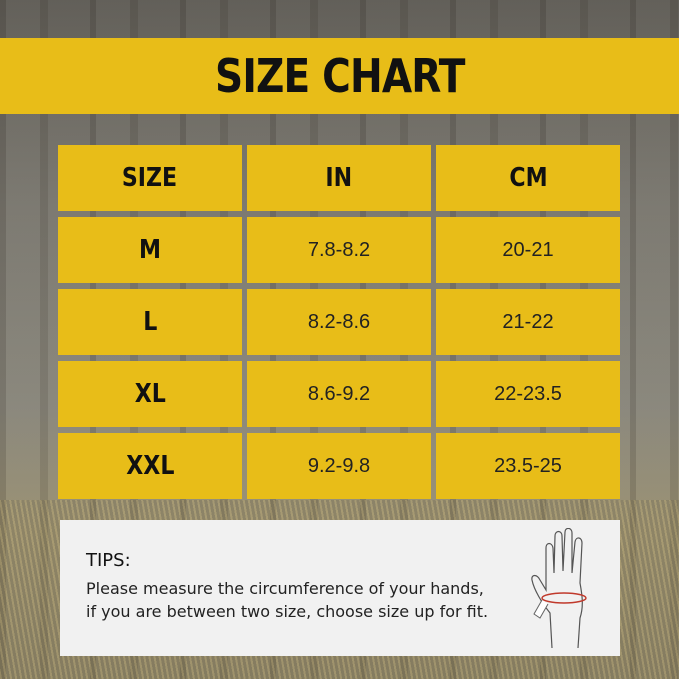 This screenshot has width=679, height=679. I want to click on measurement-value: 22-23.5, so click(528, 393).